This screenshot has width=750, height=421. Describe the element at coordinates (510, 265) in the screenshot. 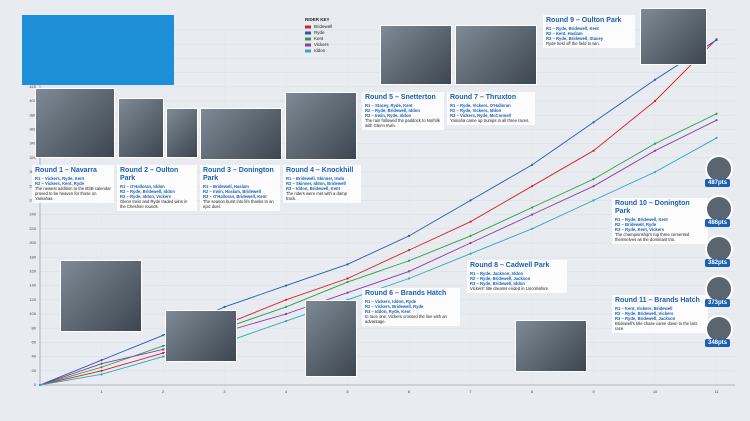

I see `panel-title: Round 8 – Cadwell Park` at that location.